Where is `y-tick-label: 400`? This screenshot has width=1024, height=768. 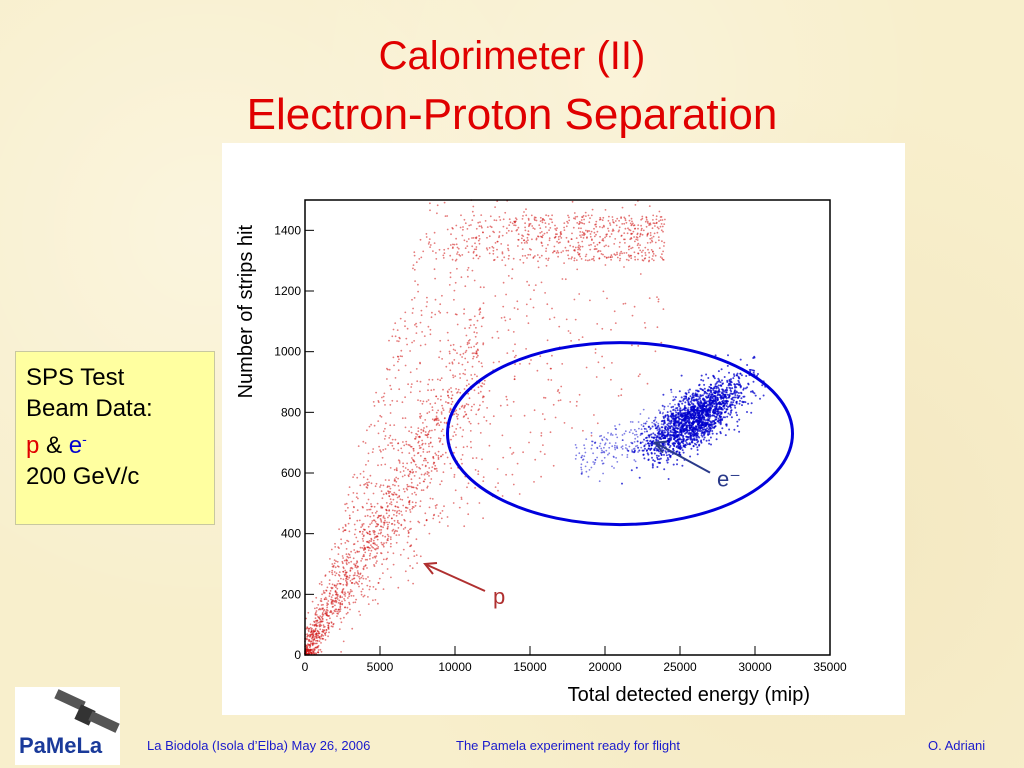
y-tick-label: 400 is located at coordinates (291, 534).